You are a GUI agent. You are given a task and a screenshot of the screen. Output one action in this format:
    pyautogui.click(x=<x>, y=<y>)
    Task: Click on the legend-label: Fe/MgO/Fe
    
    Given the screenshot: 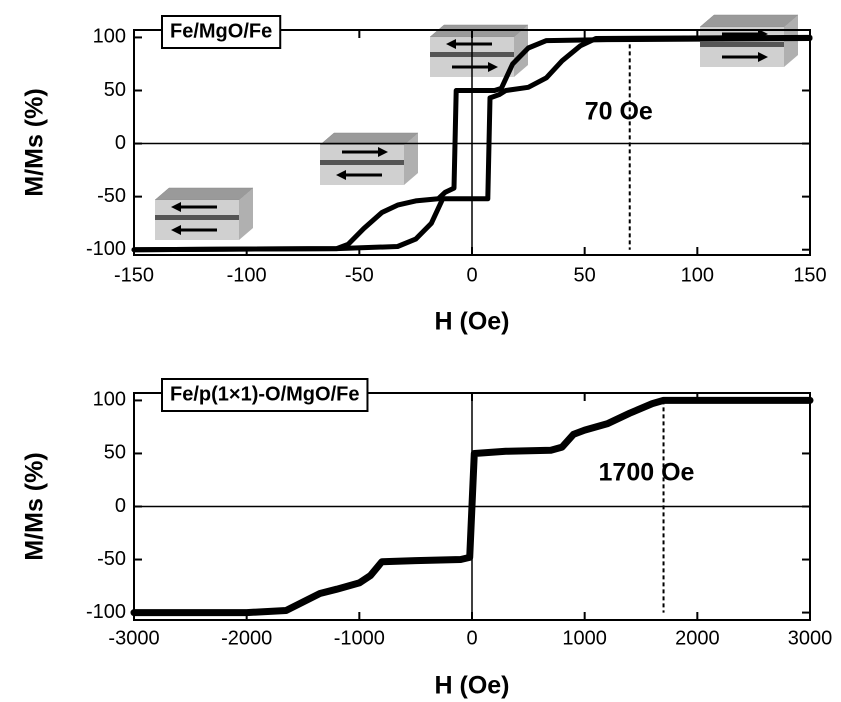 What is the action you would take?
    pyautogui.click(x=221, y=31)
    